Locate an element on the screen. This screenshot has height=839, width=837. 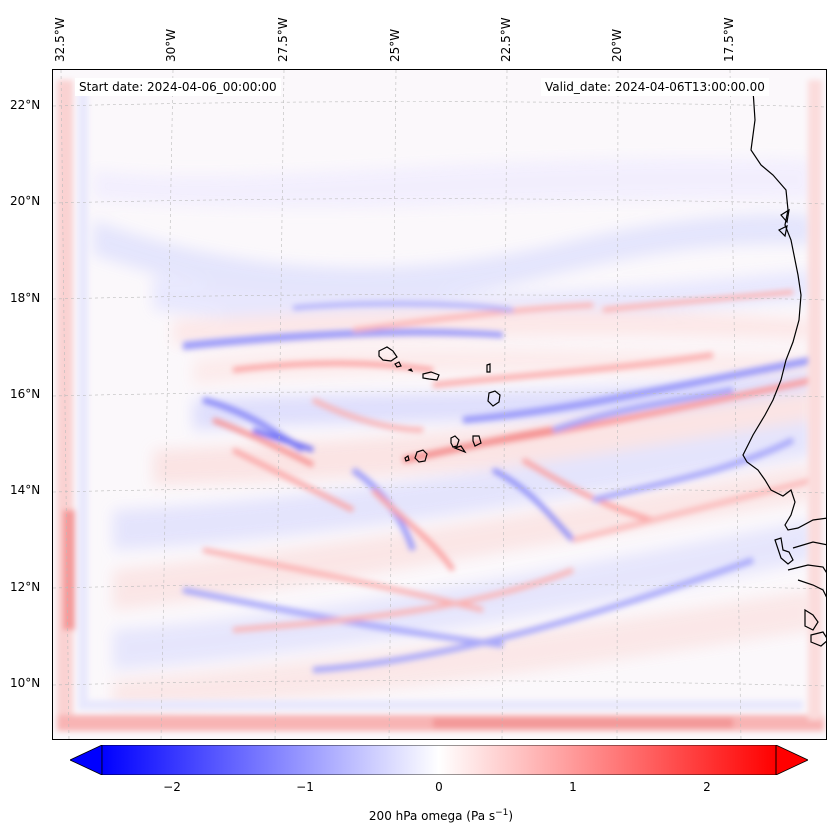
colorbar-label-exponent: −1 is located at coordinates (502, 813).